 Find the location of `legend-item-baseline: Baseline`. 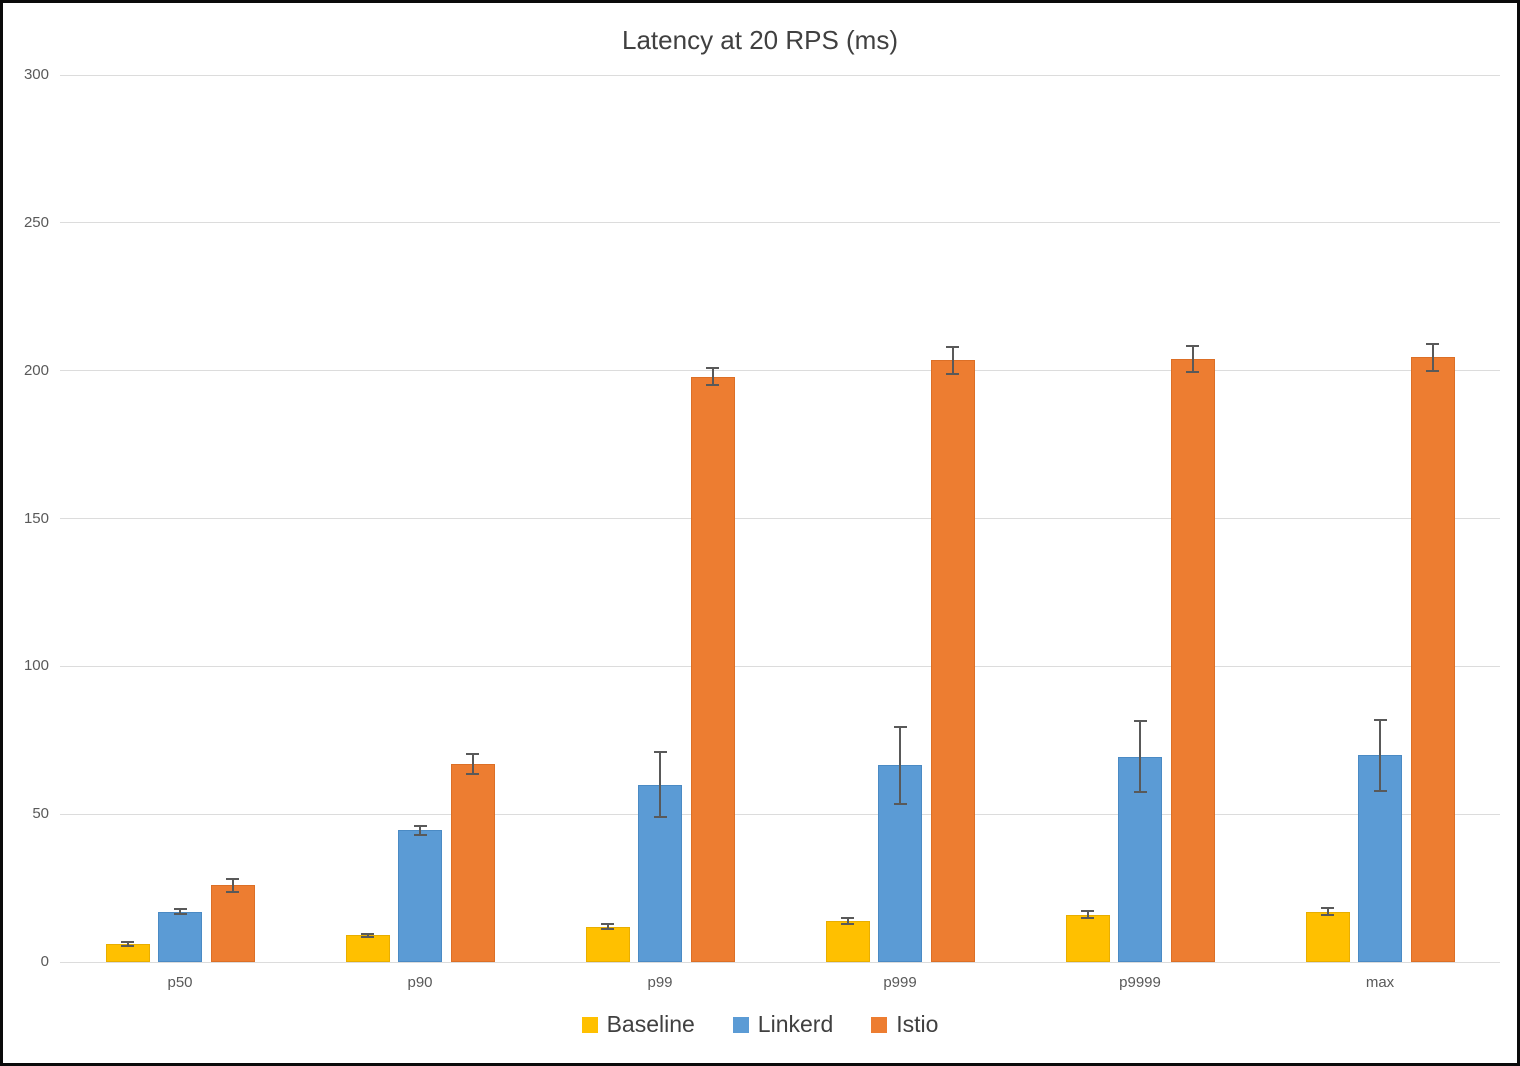

legend-item-baseline: Baseline is located at coordinates (638, 1024).